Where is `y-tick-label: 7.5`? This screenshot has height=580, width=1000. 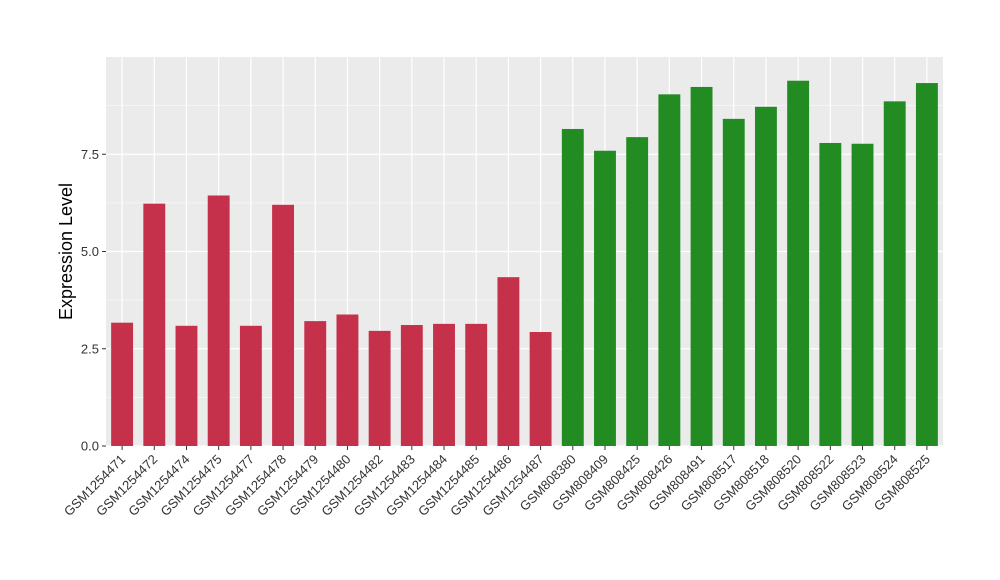
y-tick-label: 7.5 is located at coordinates (90, 154).